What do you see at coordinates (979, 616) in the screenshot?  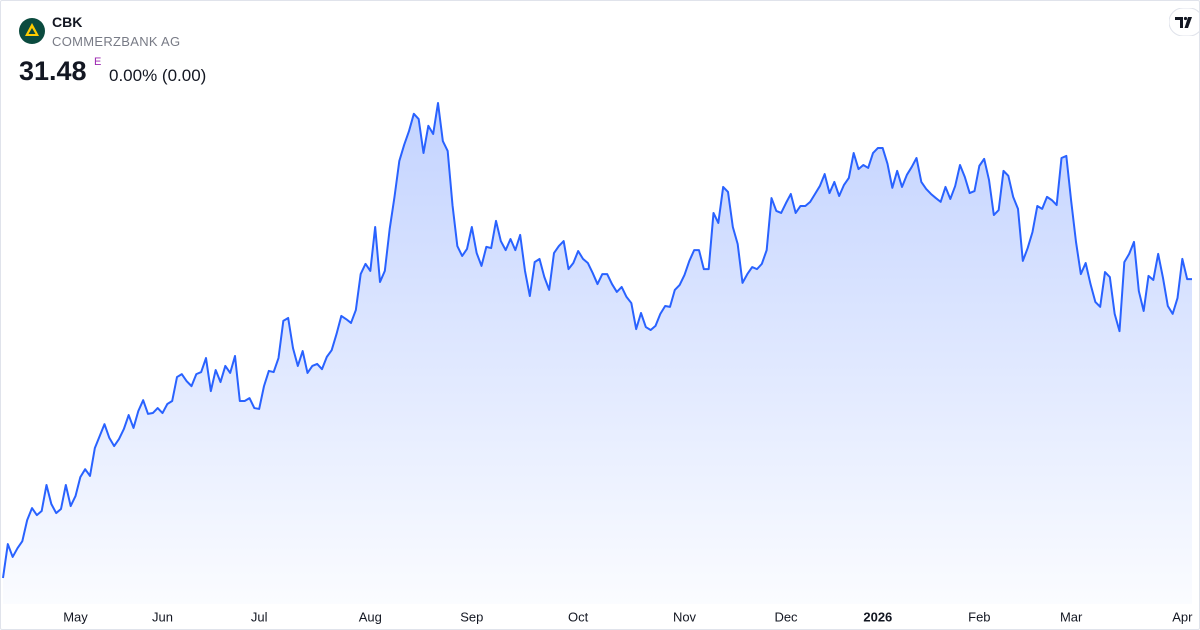 I see `x-tick-label: Feb` at bounding box center [979, 616].